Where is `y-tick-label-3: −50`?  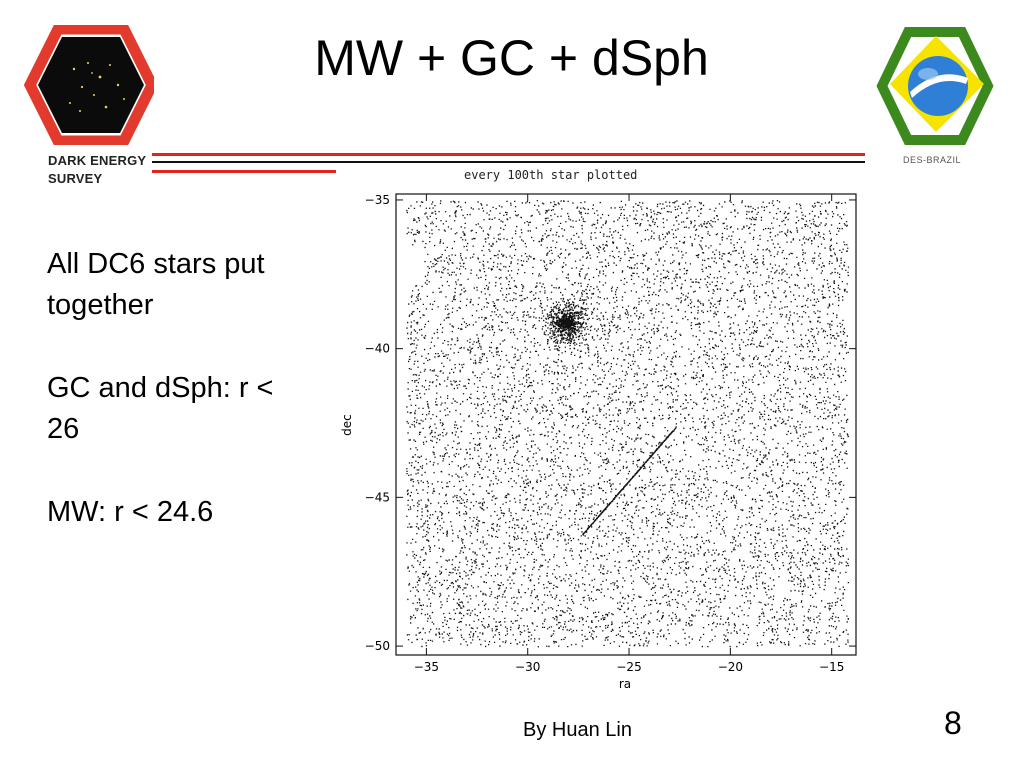 y-tick-label-3: −50 is located at coordinates (377, 646).